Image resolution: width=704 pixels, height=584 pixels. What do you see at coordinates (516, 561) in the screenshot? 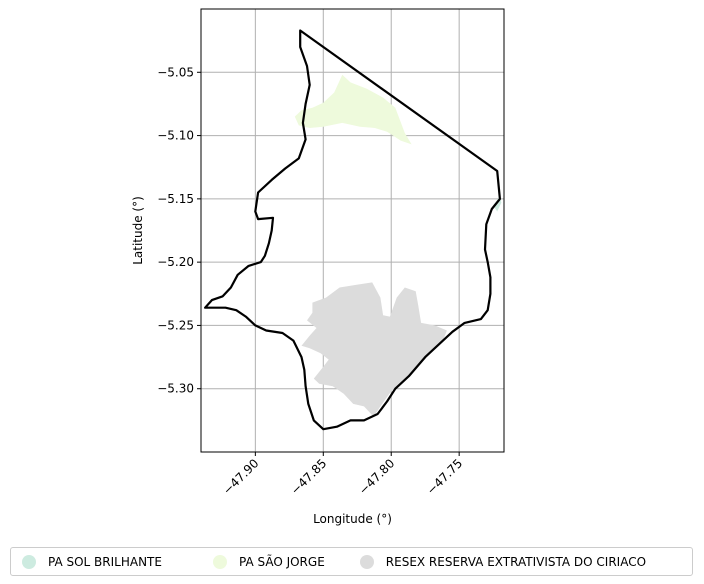
I see `legend-label-resex-ciriaco: RESEX RESERVA EXTRATIVISTA DO CIRIACO` at bounding box center [516, 561].